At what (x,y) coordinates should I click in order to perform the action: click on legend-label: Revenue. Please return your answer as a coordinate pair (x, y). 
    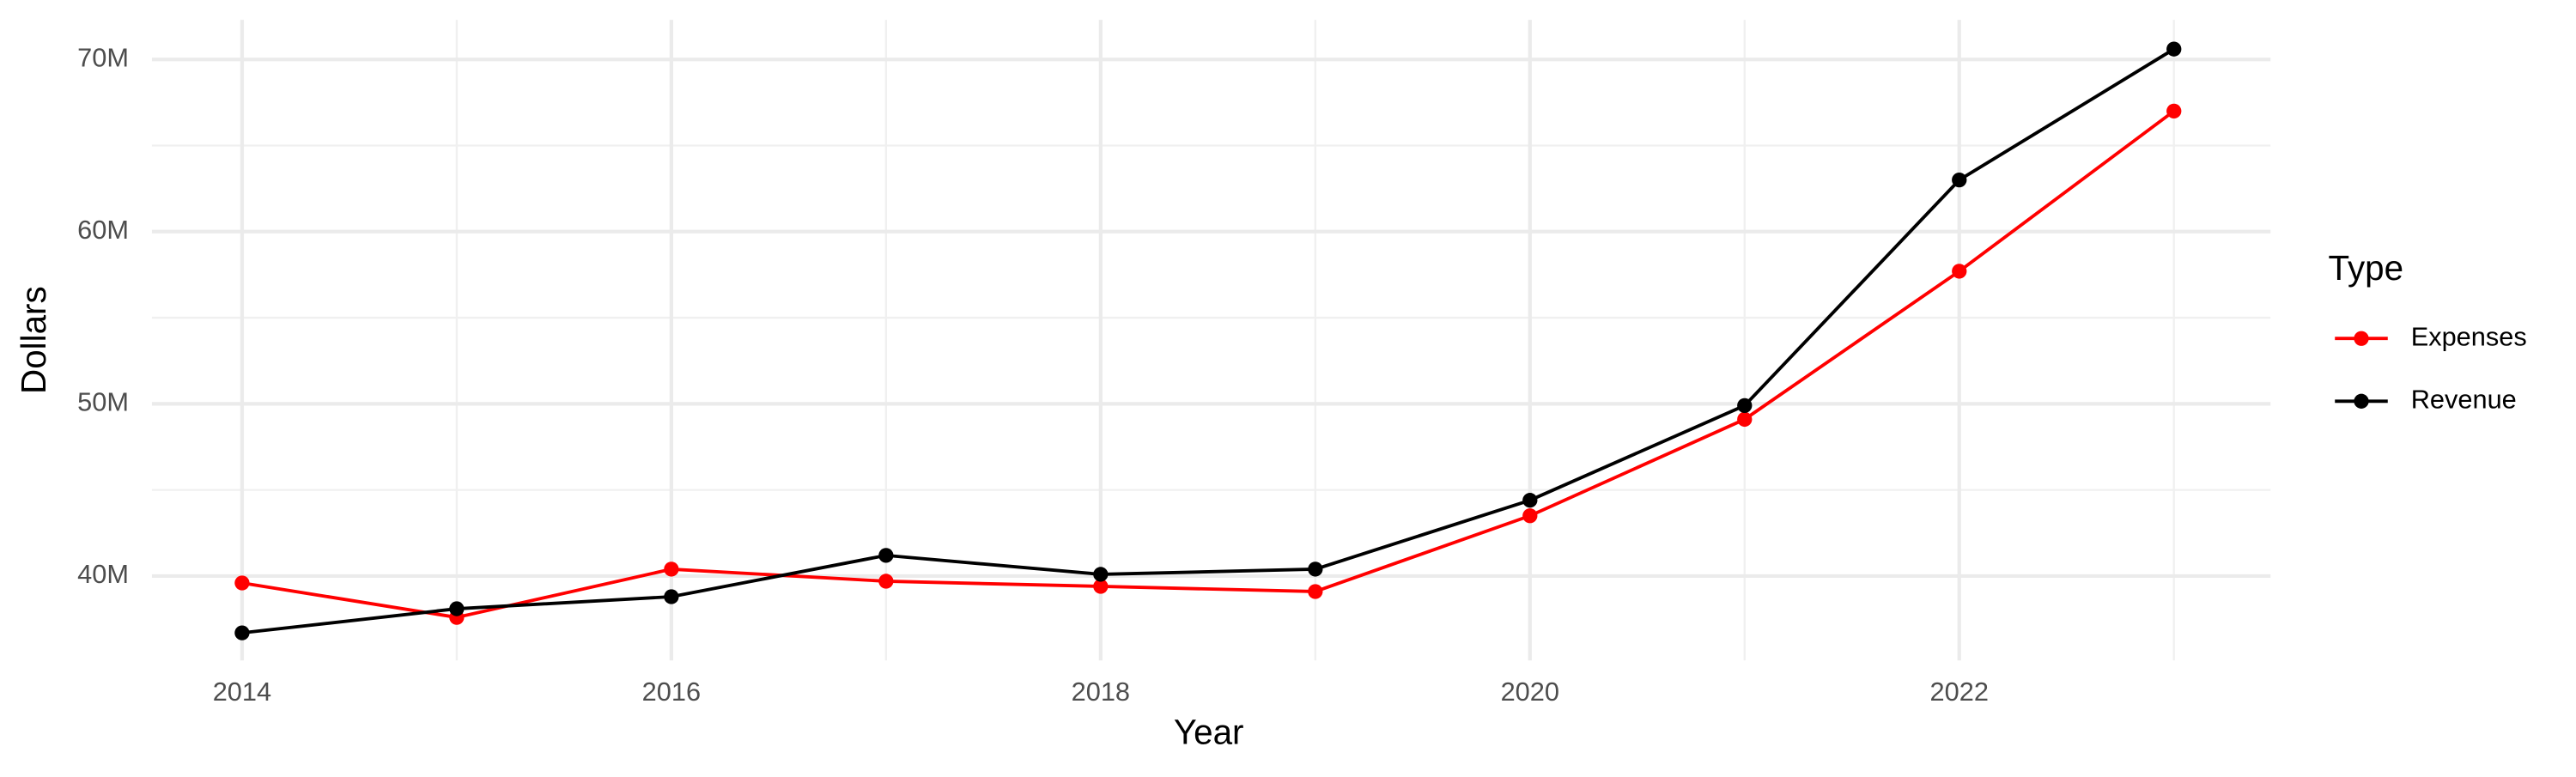
    Looking at the image, I should click on (2464, 399).